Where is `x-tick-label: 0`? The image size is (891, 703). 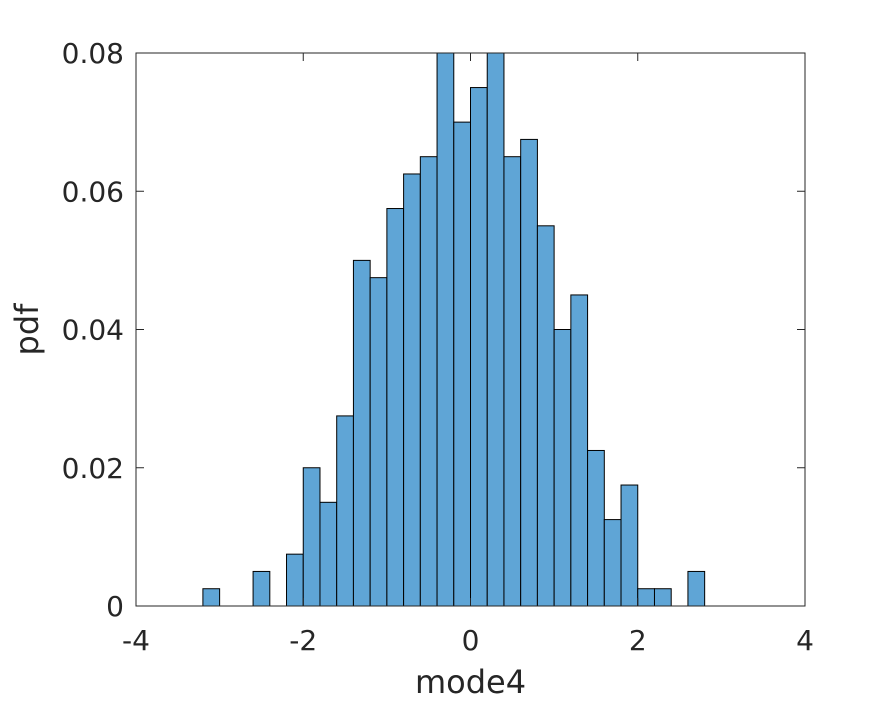 x-tick-label: 0 is located at coordinates (471, 640).